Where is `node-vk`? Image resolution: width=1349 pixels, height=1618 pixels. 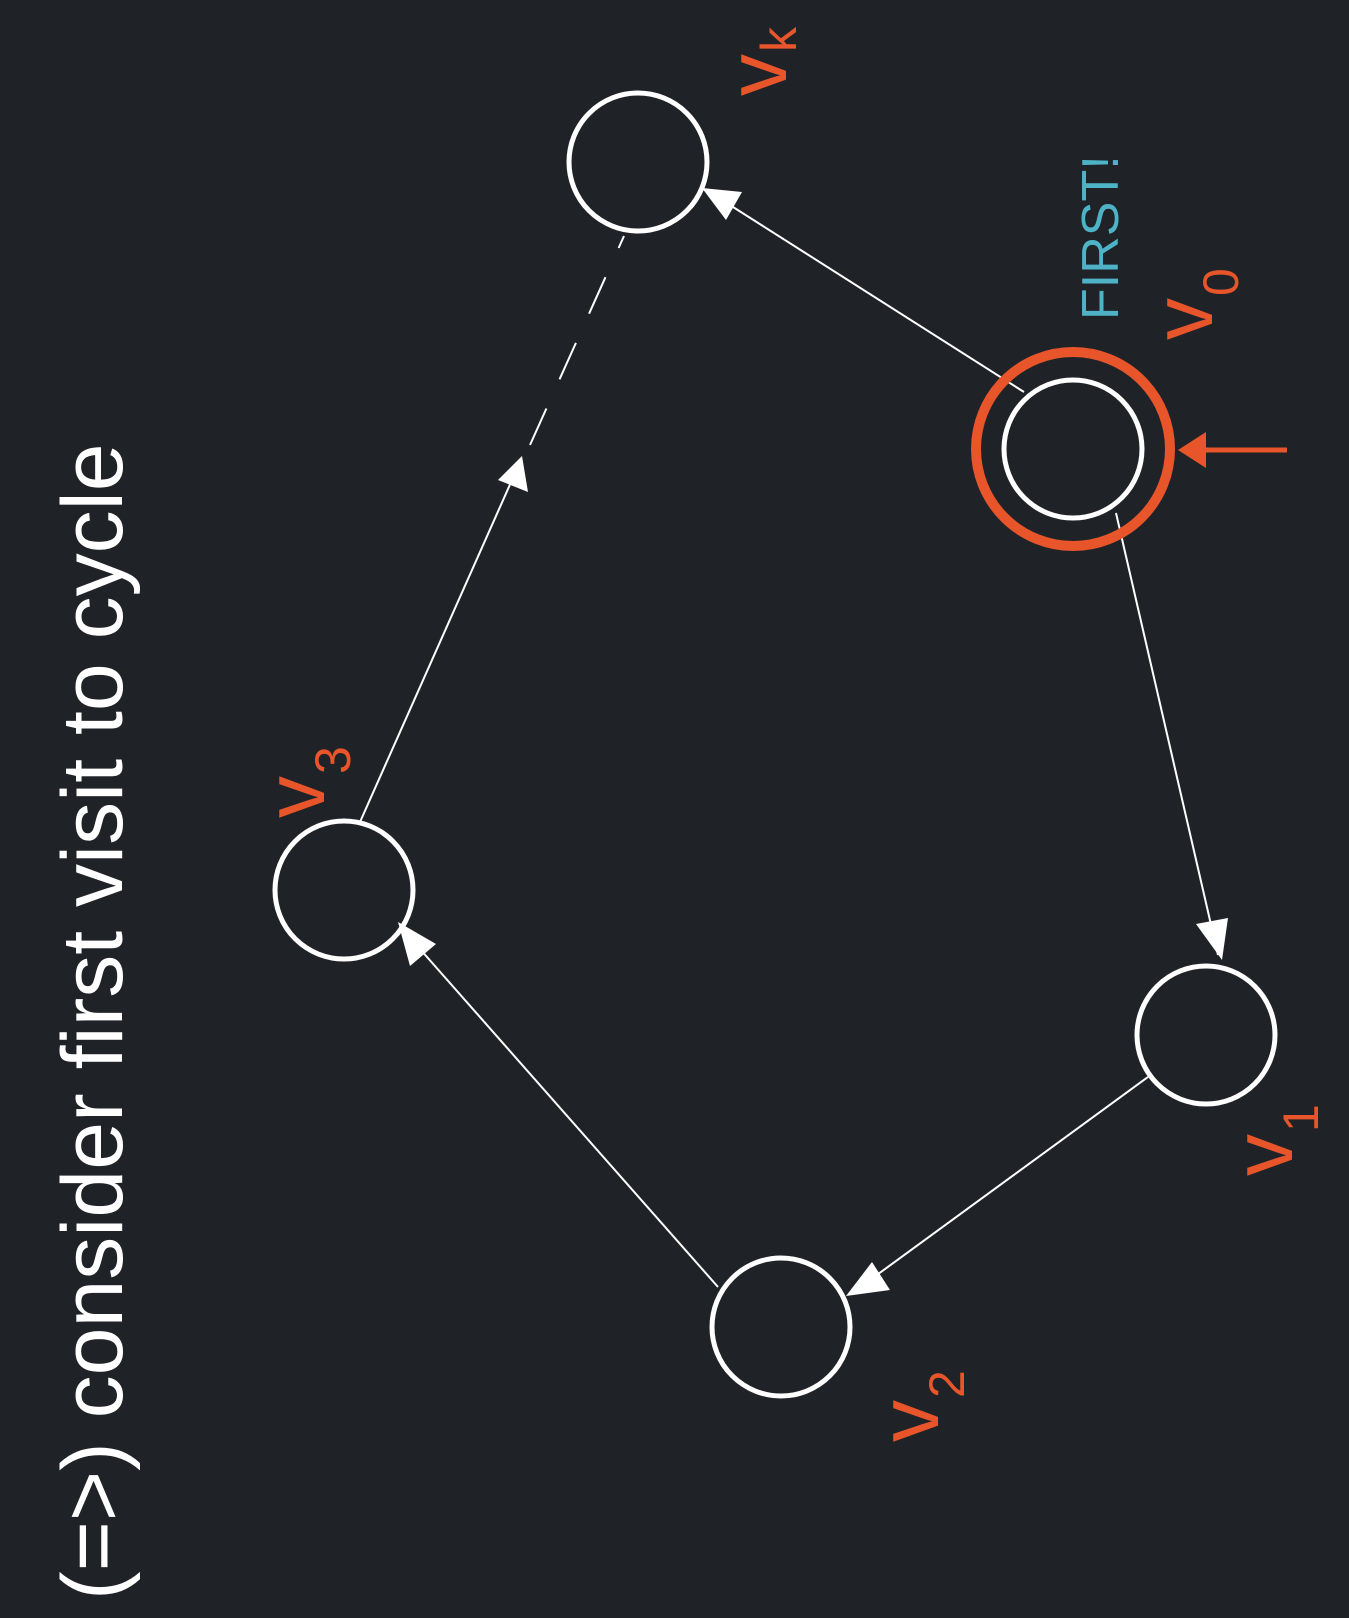
node-vk is located at coordinates (638, 162).